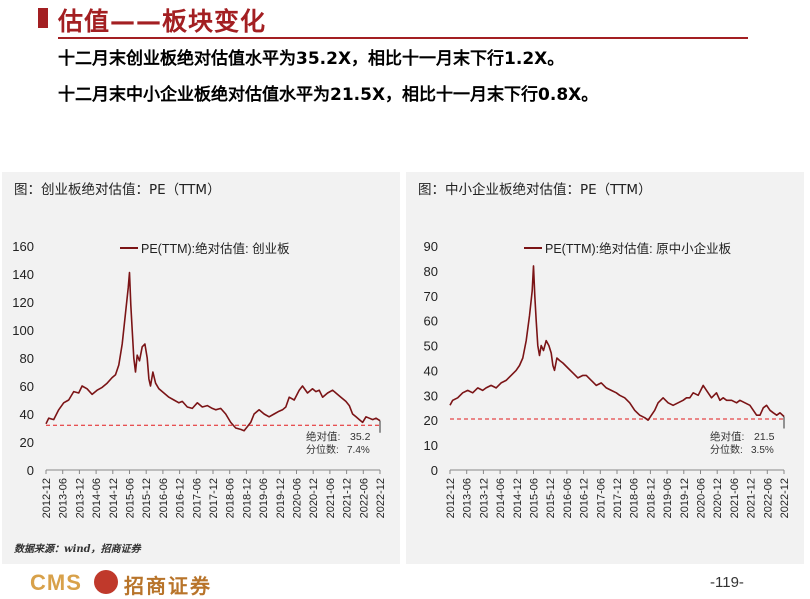 This screenshot has width=810, height=599. What do you see at coordinates (431, 445) in the screenshot?
I see `y-tick-label: 10` at bounding box center [431, 445].